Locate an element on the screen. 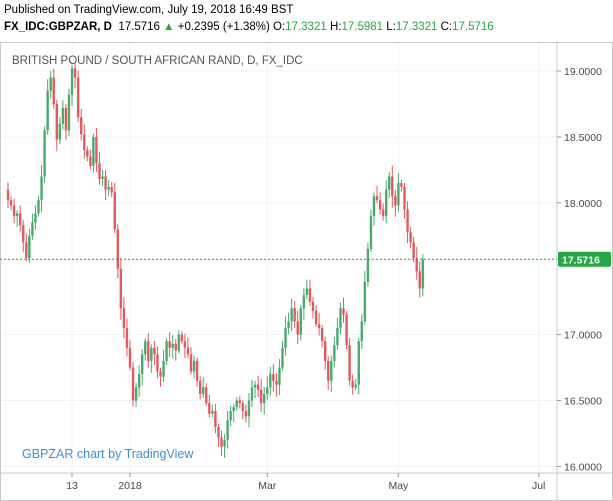 The height and width of the screenshot is (501, 613). symbol-label: FX_IDC:GBPZAR, D is located at coordinates (58, 27).